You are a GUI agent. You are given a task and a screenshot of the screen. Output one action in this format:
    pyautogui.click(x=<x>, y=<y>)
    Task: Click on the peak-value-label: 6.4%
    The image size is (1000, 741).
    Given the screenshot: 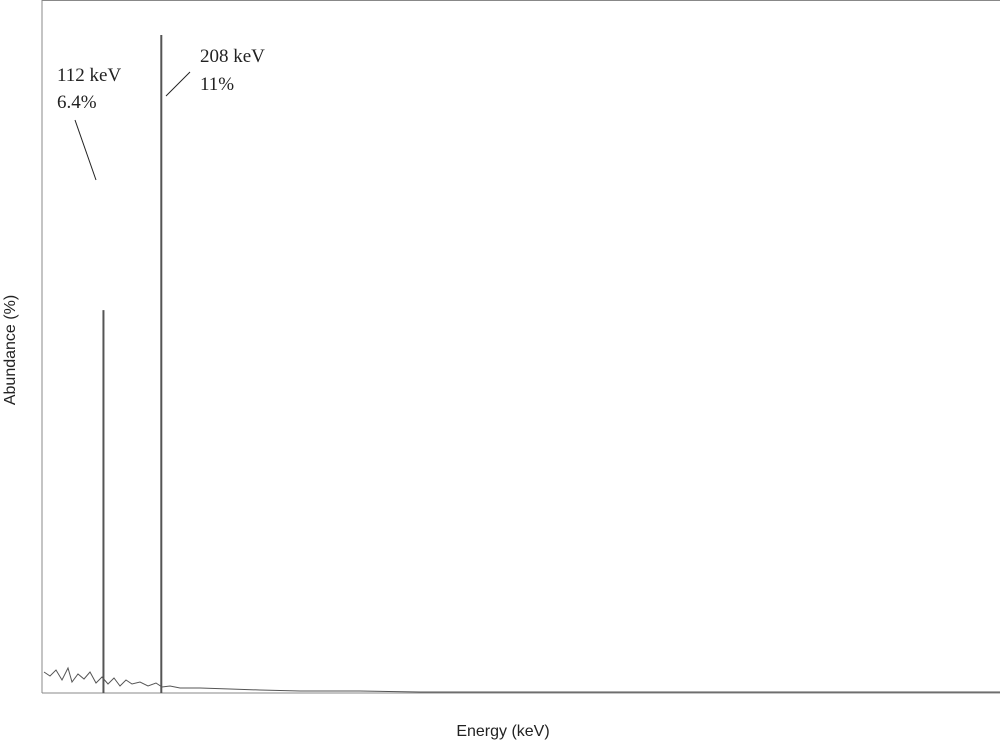 What is the action you would take?
    pyautogui.click(x=77, y=102)
    